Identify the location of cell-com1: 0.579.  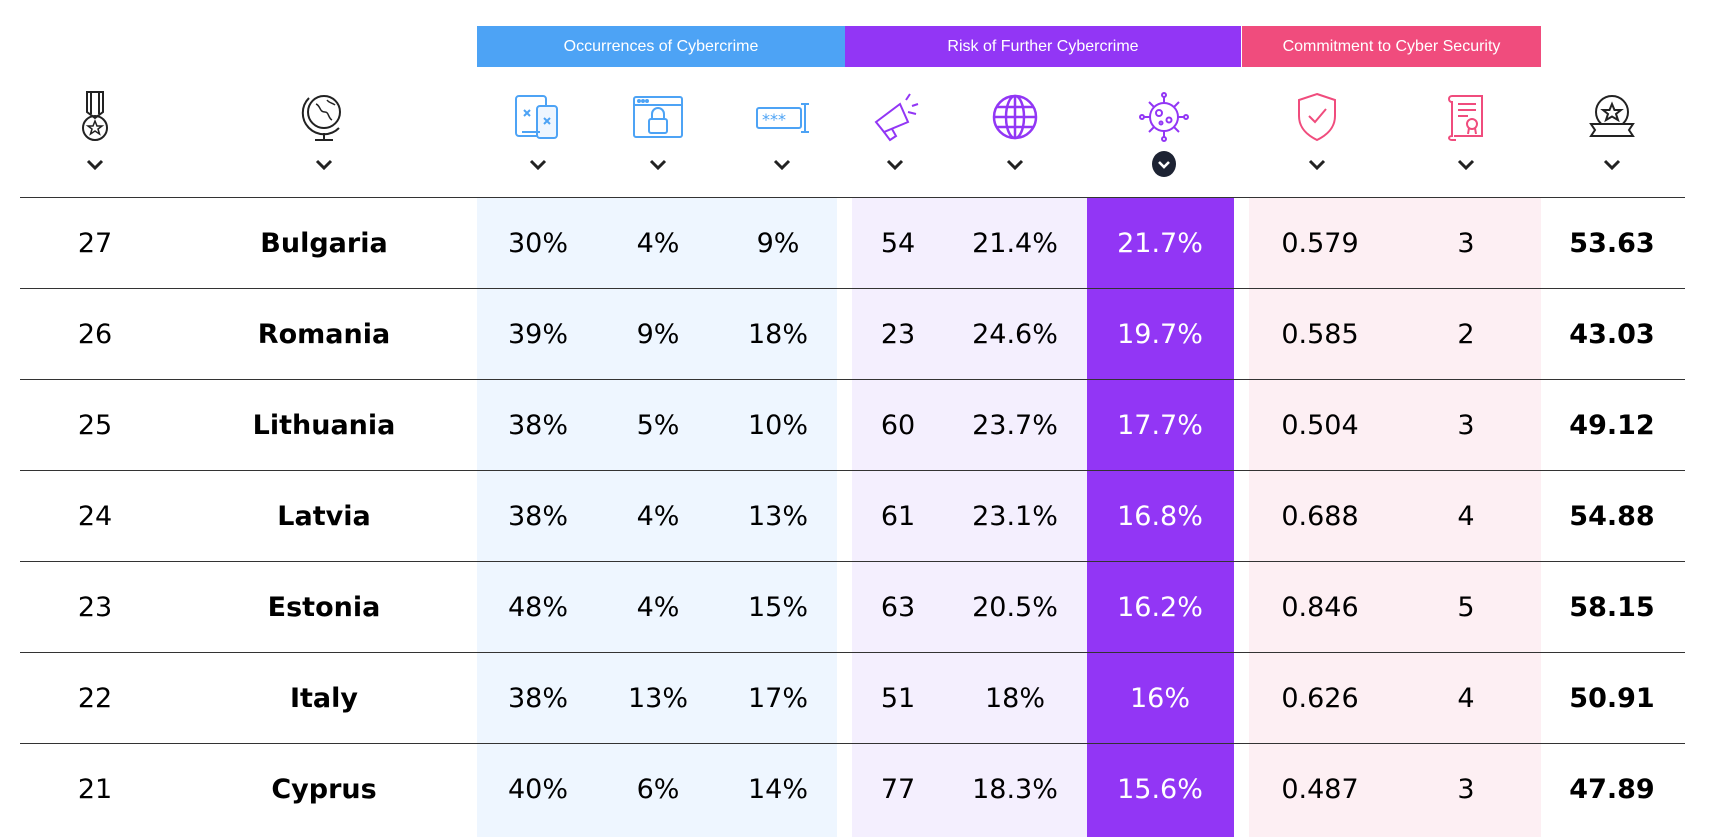
(1320, 243).